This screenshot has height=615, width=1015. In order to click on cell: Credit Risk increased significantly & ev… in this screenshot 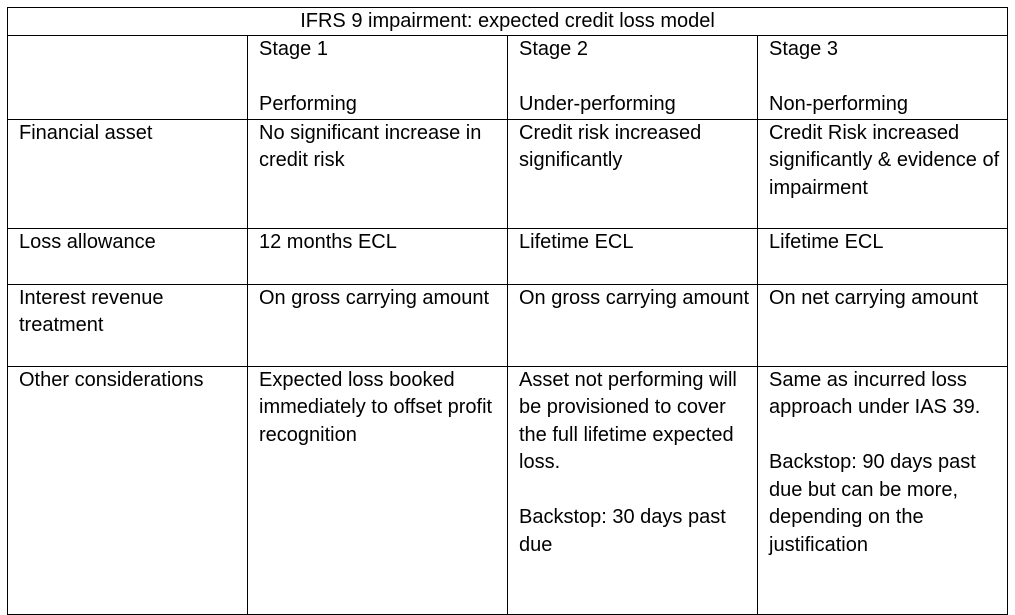, I will do `click(882, 173)`.